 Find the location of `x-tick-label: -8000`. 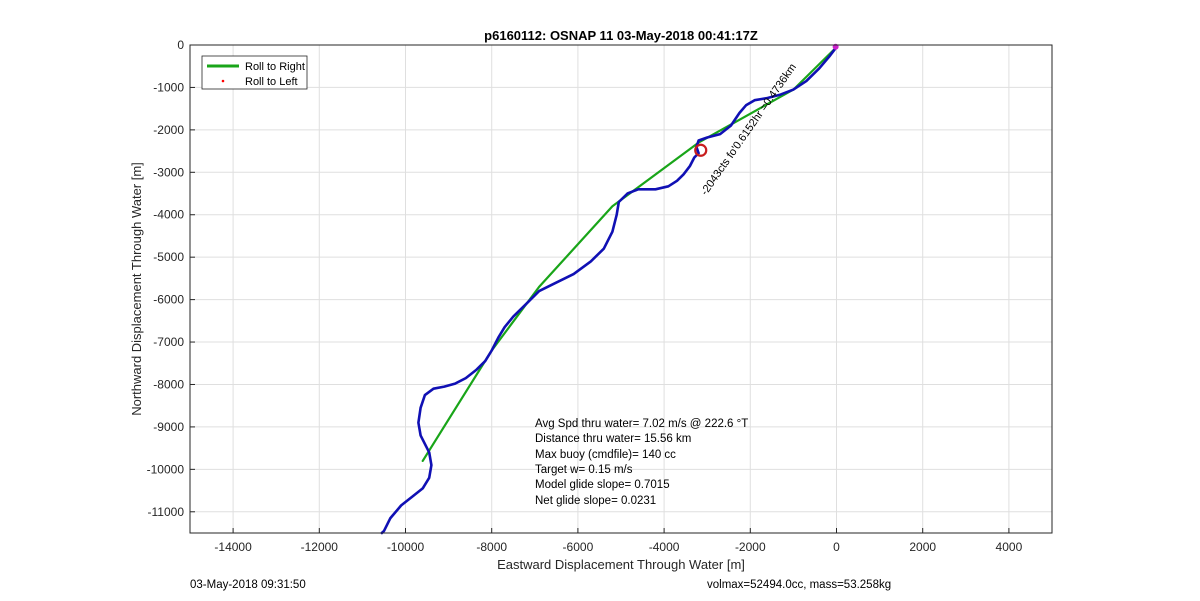

x-tick-label: -8000 is located at coordinates (491, 547).